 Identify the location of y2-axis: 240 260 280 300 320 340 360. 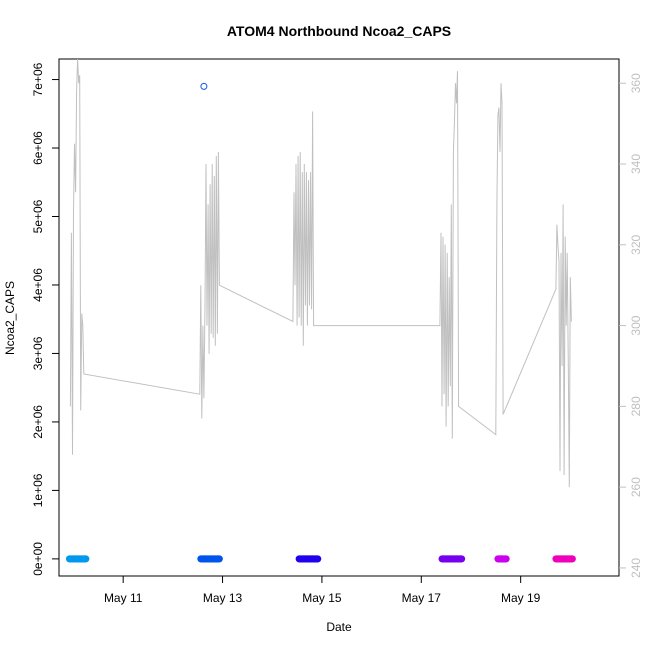
(631, 325).